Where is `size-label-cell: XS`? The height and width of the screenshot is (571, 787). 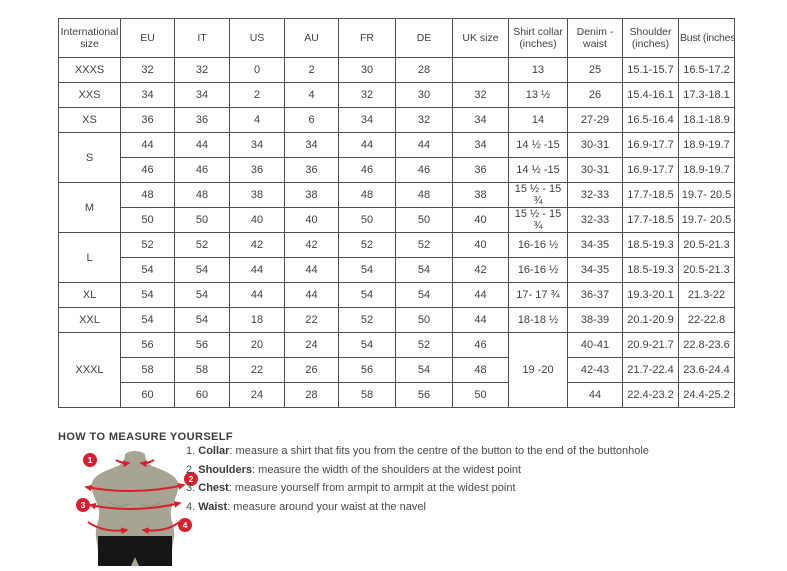 size-label-cell: XS is located at coordinates (89, 120).